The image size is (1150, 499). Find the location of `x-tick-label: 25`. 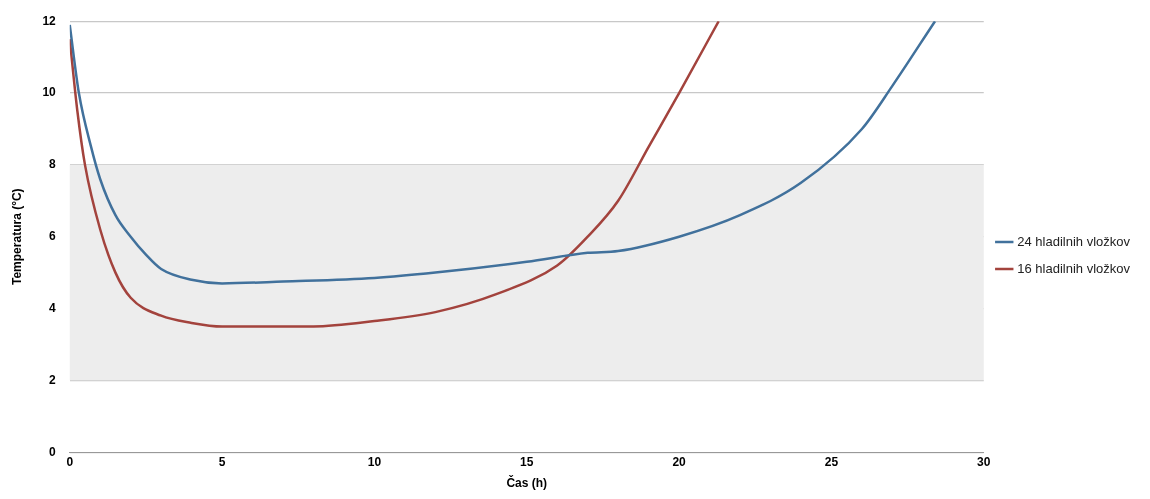

x-tick-label: 25 is located at coordinates (831, 461).